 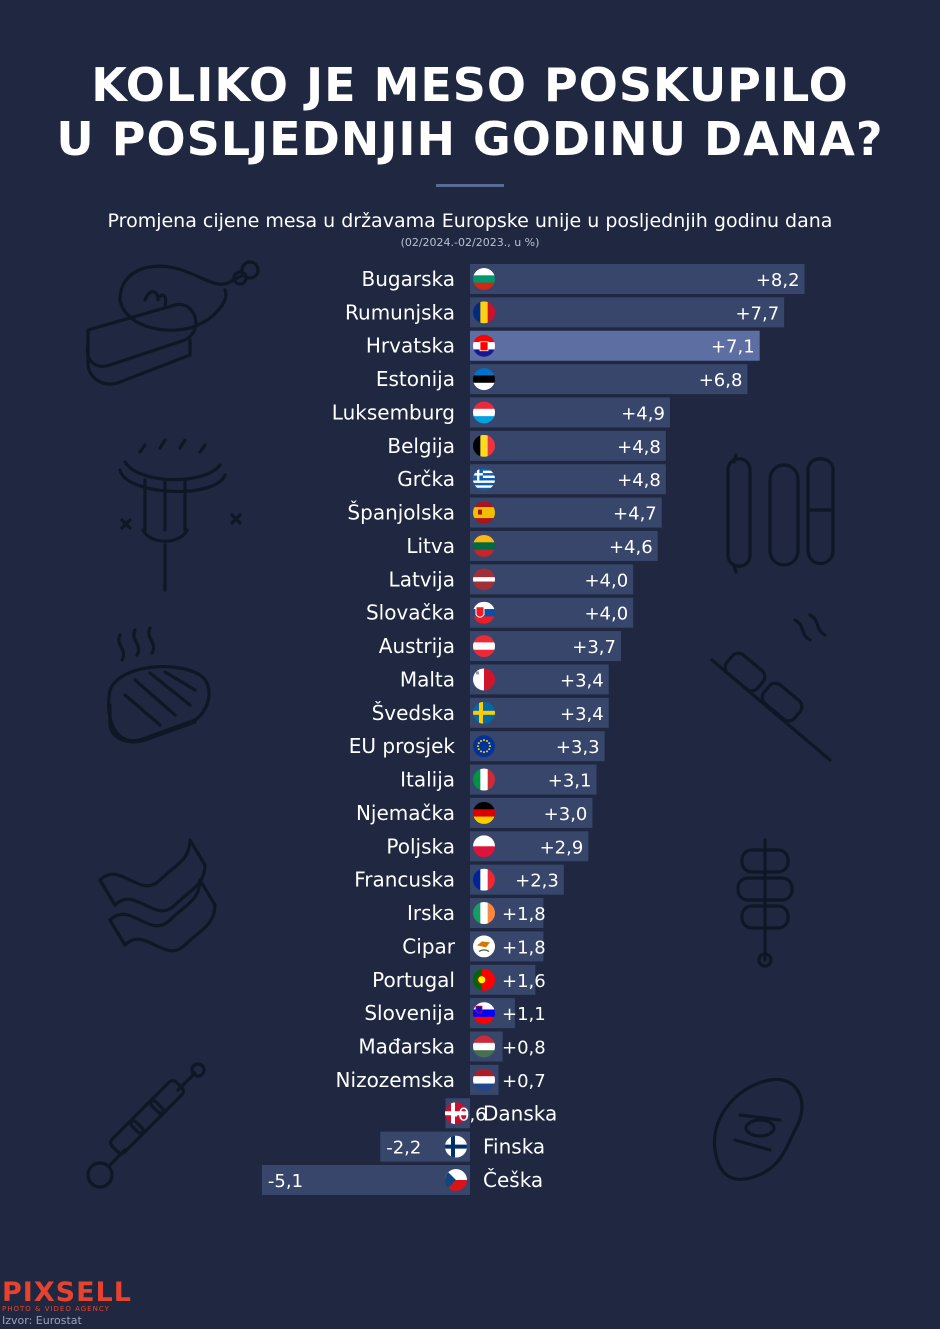 I want to click on bar-row-12: Austrija +3,7, so click(x=500, y=646).